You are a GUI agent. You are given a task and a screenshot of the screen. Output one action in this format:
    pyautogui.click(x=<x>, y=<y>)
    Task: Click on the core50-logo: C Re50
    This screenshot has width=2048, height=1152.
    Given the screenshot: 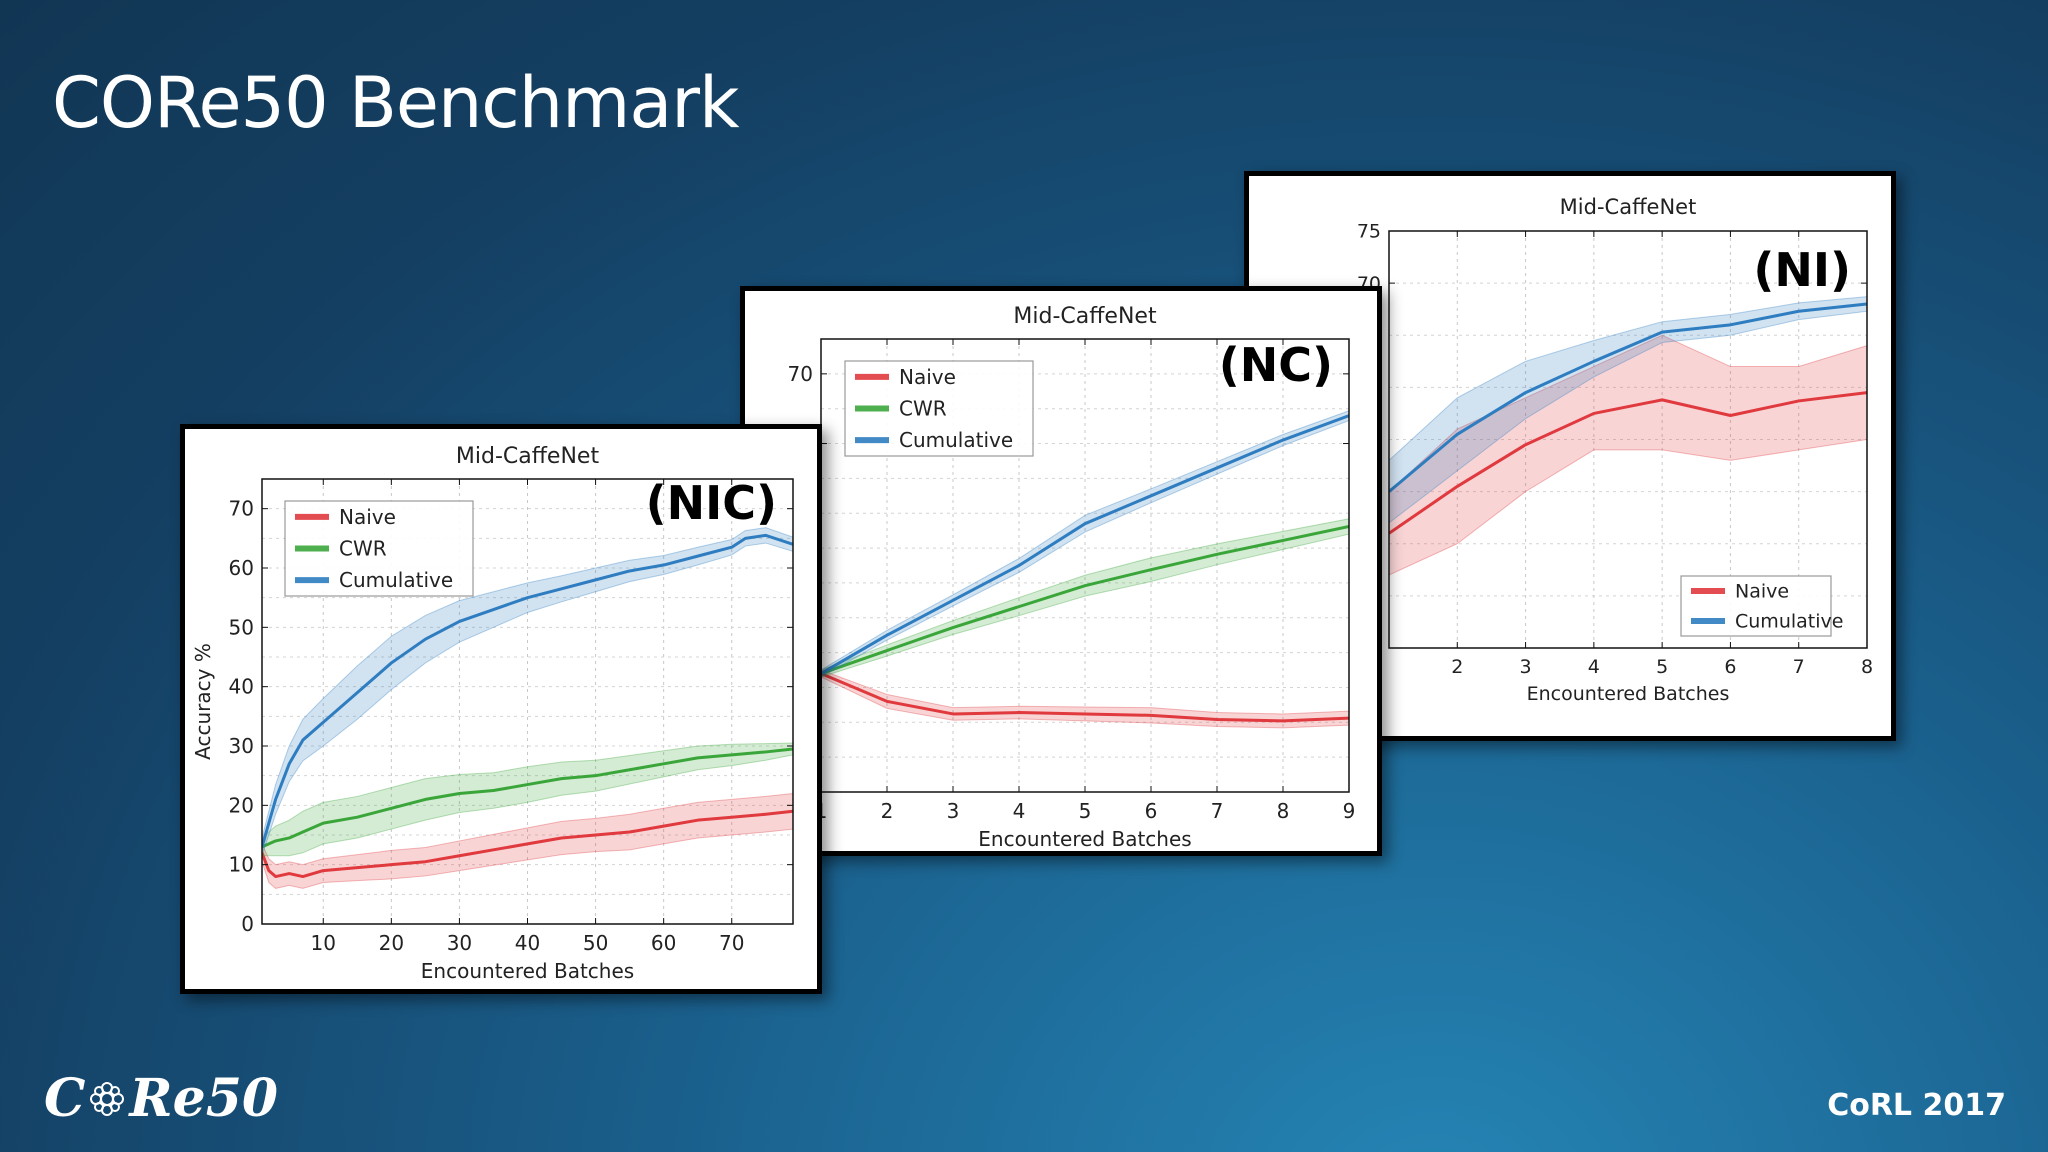 What is the action you would take?
    pyautogui.click(x=161, y=1098)
    